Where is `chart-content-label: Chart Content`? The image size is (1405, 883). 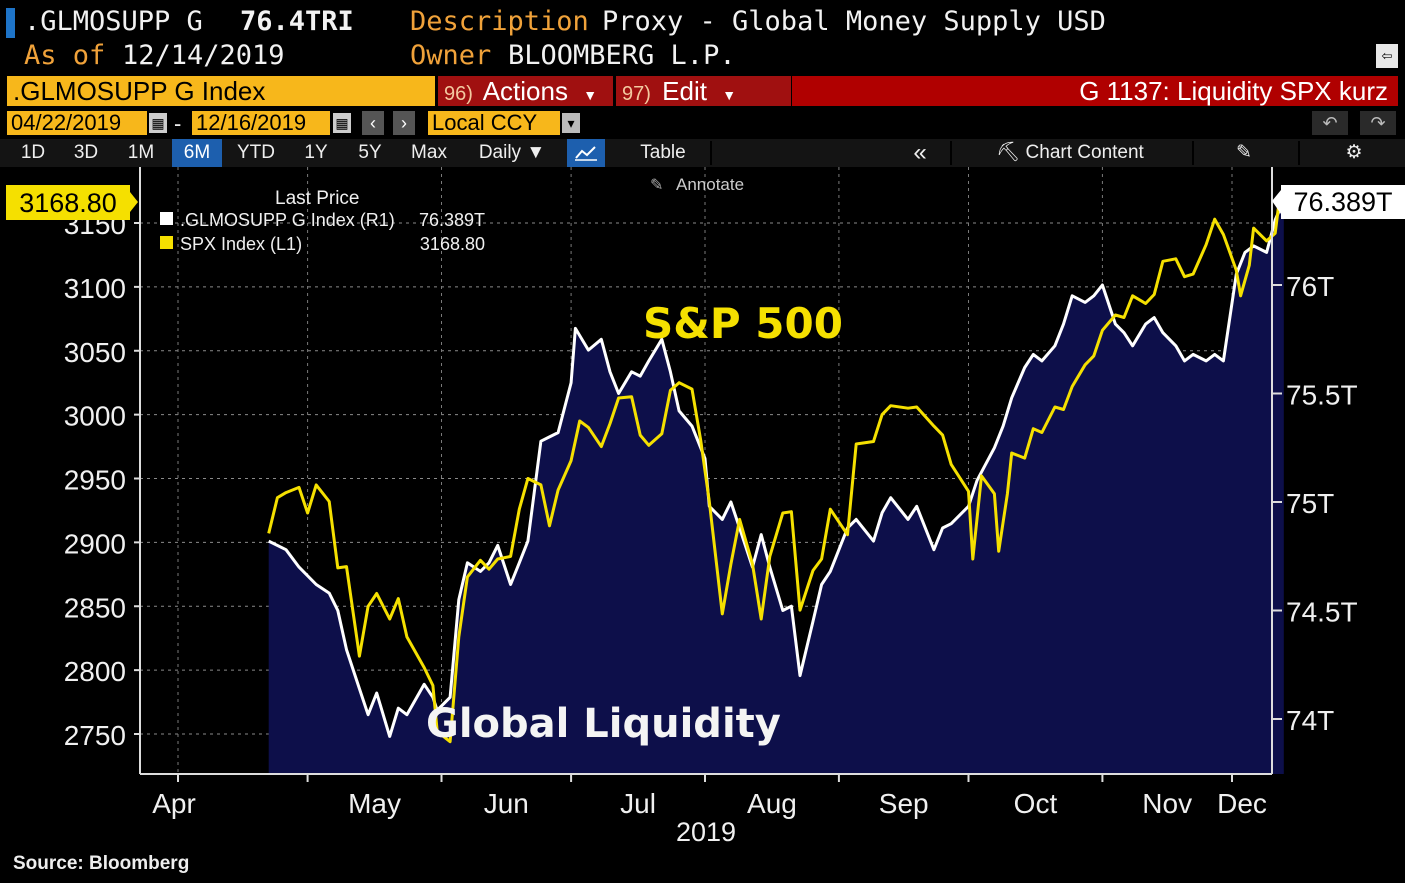 chart-content-label: Chart Content is located at coordinates (1084, 152).